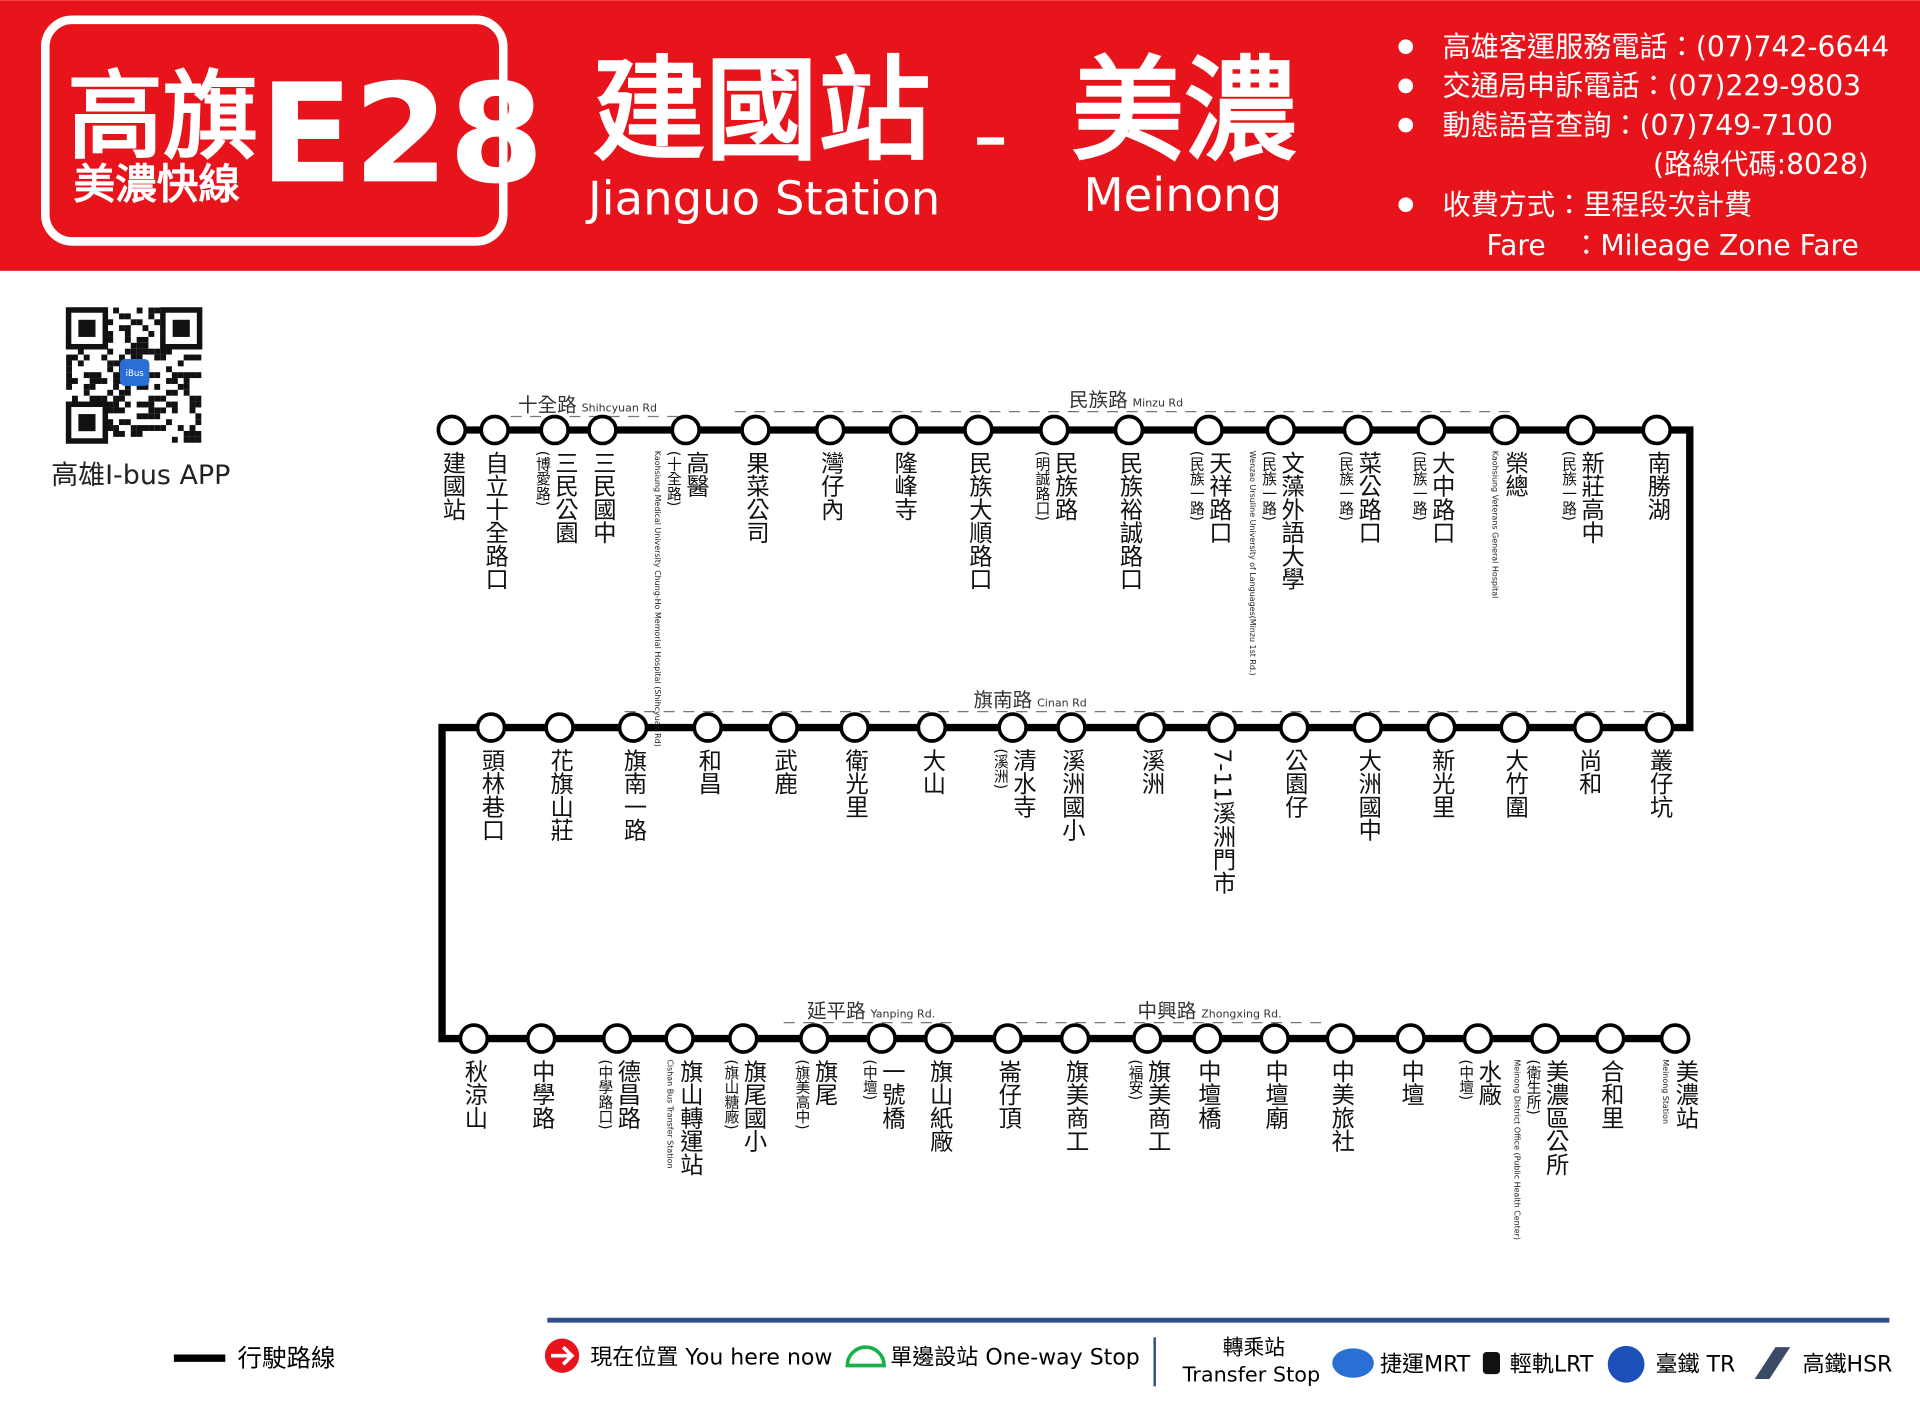  What do you see at coordinates (711, 1357) in the screenshot?
I see `legend-you-here: 現在位置 You here now` at bounding box center [711, 1357].